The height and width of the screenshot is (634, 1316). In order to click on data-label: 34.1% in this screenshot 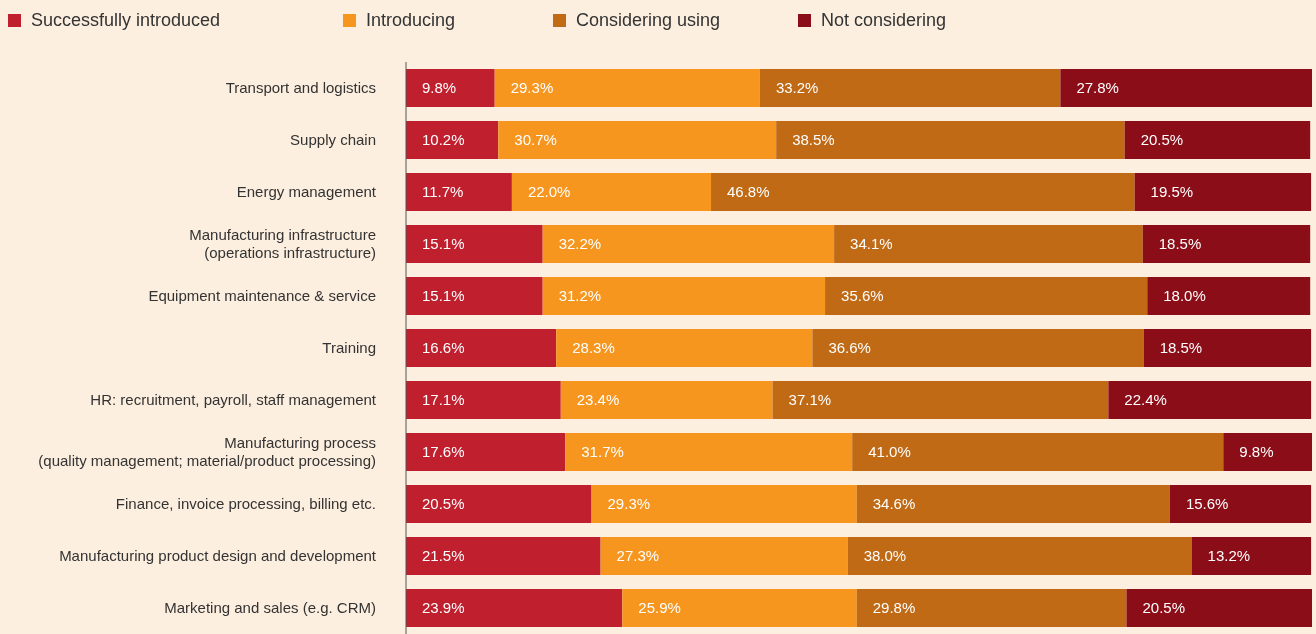, I will do `click(871, 244)`.